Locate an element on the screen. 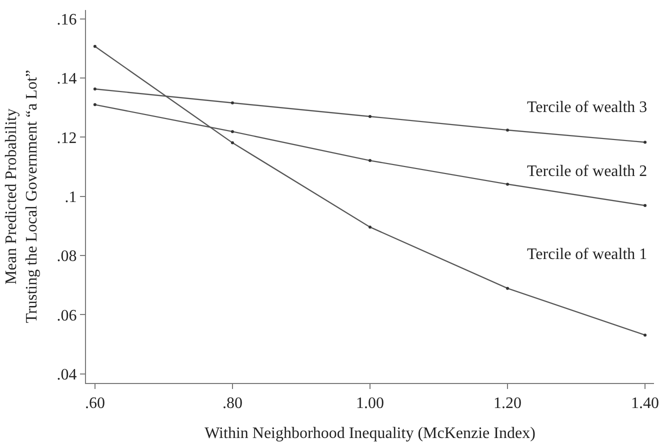  x-tick-label: 1.20 is located at coordinates (508, 403).